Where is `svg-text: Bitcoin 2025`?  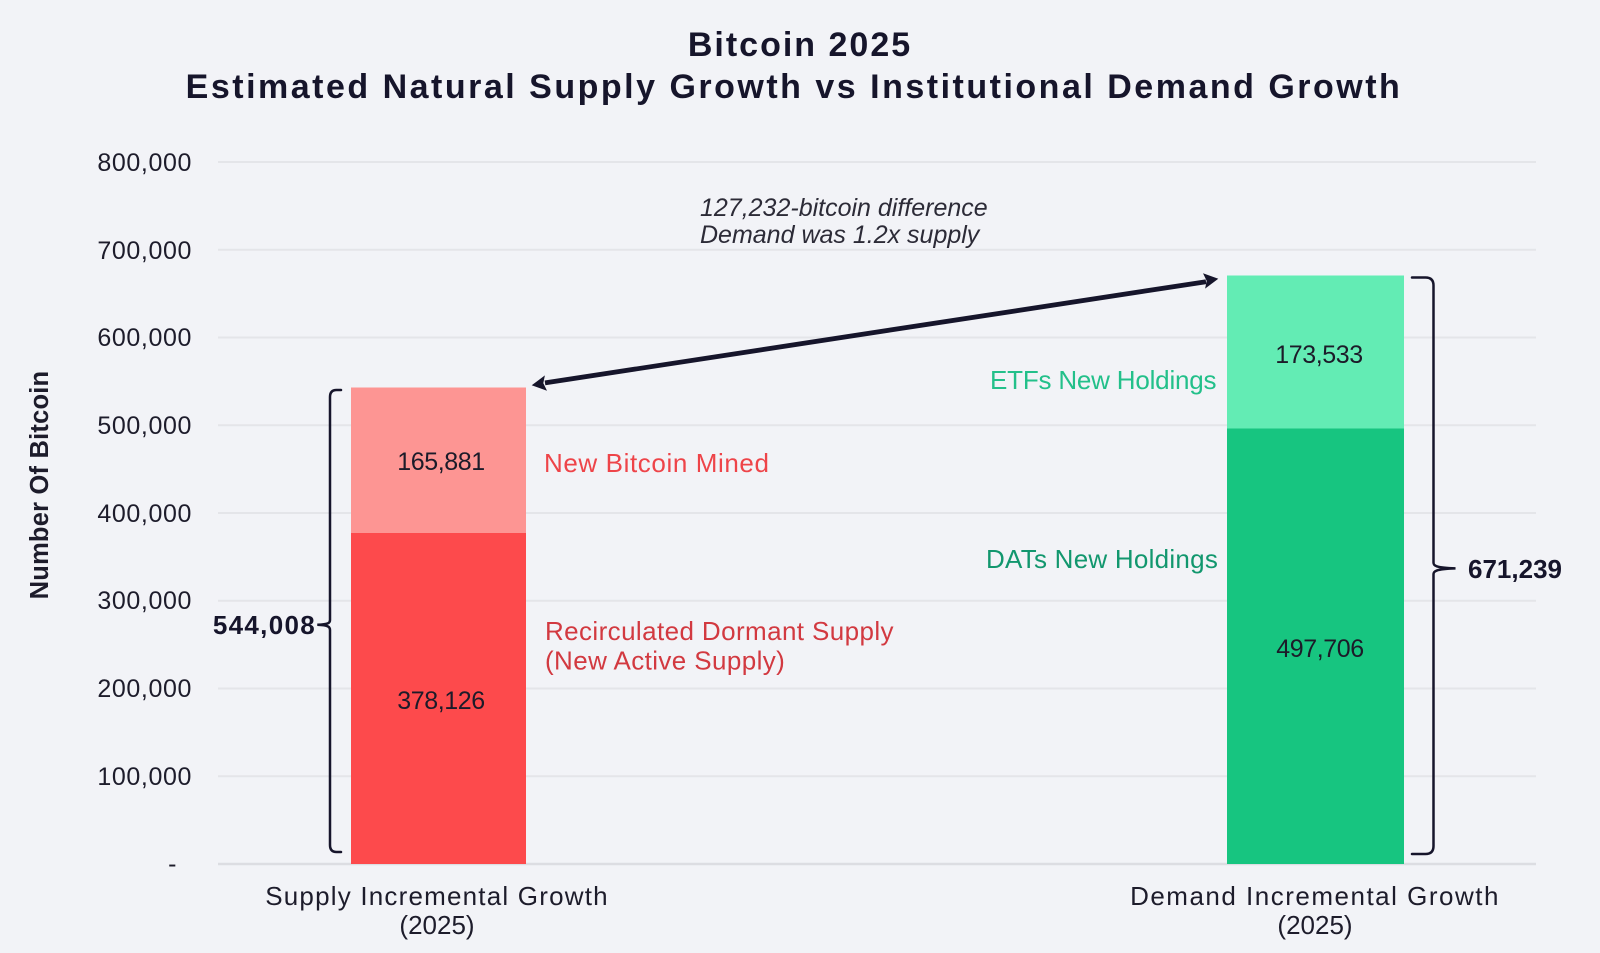
svg-text: Bitcoin 2025 is located at coordinates (800, 45).